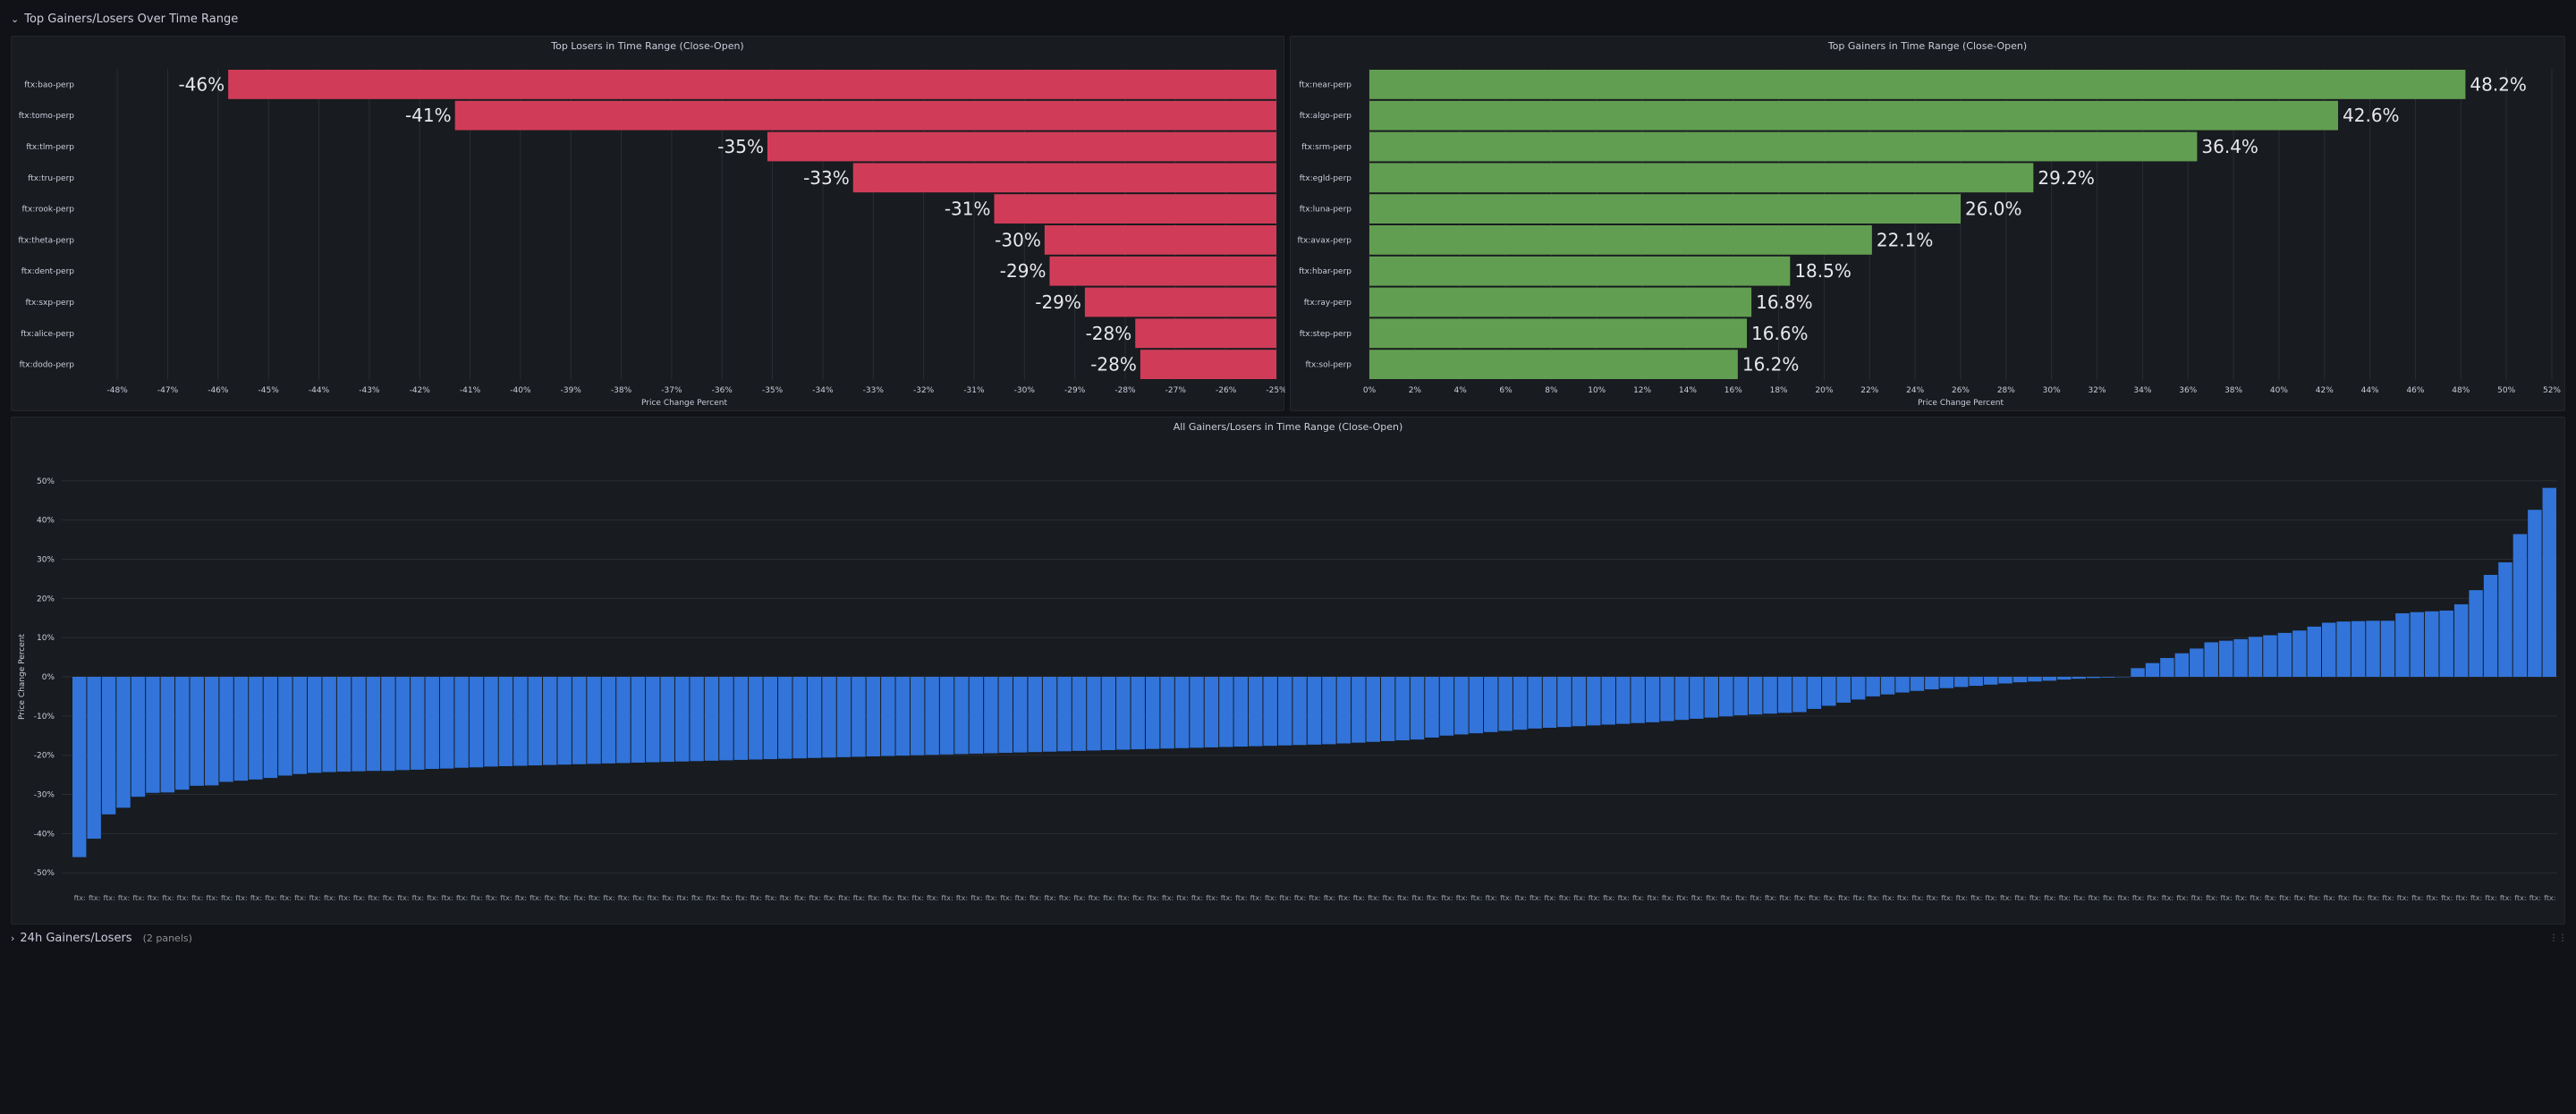 This screenshot has width=2576, height=1114. Describe the element at coordinates (1326, 148) in the screenshot. I see `category-label: ftx:srm-perp` at that location.